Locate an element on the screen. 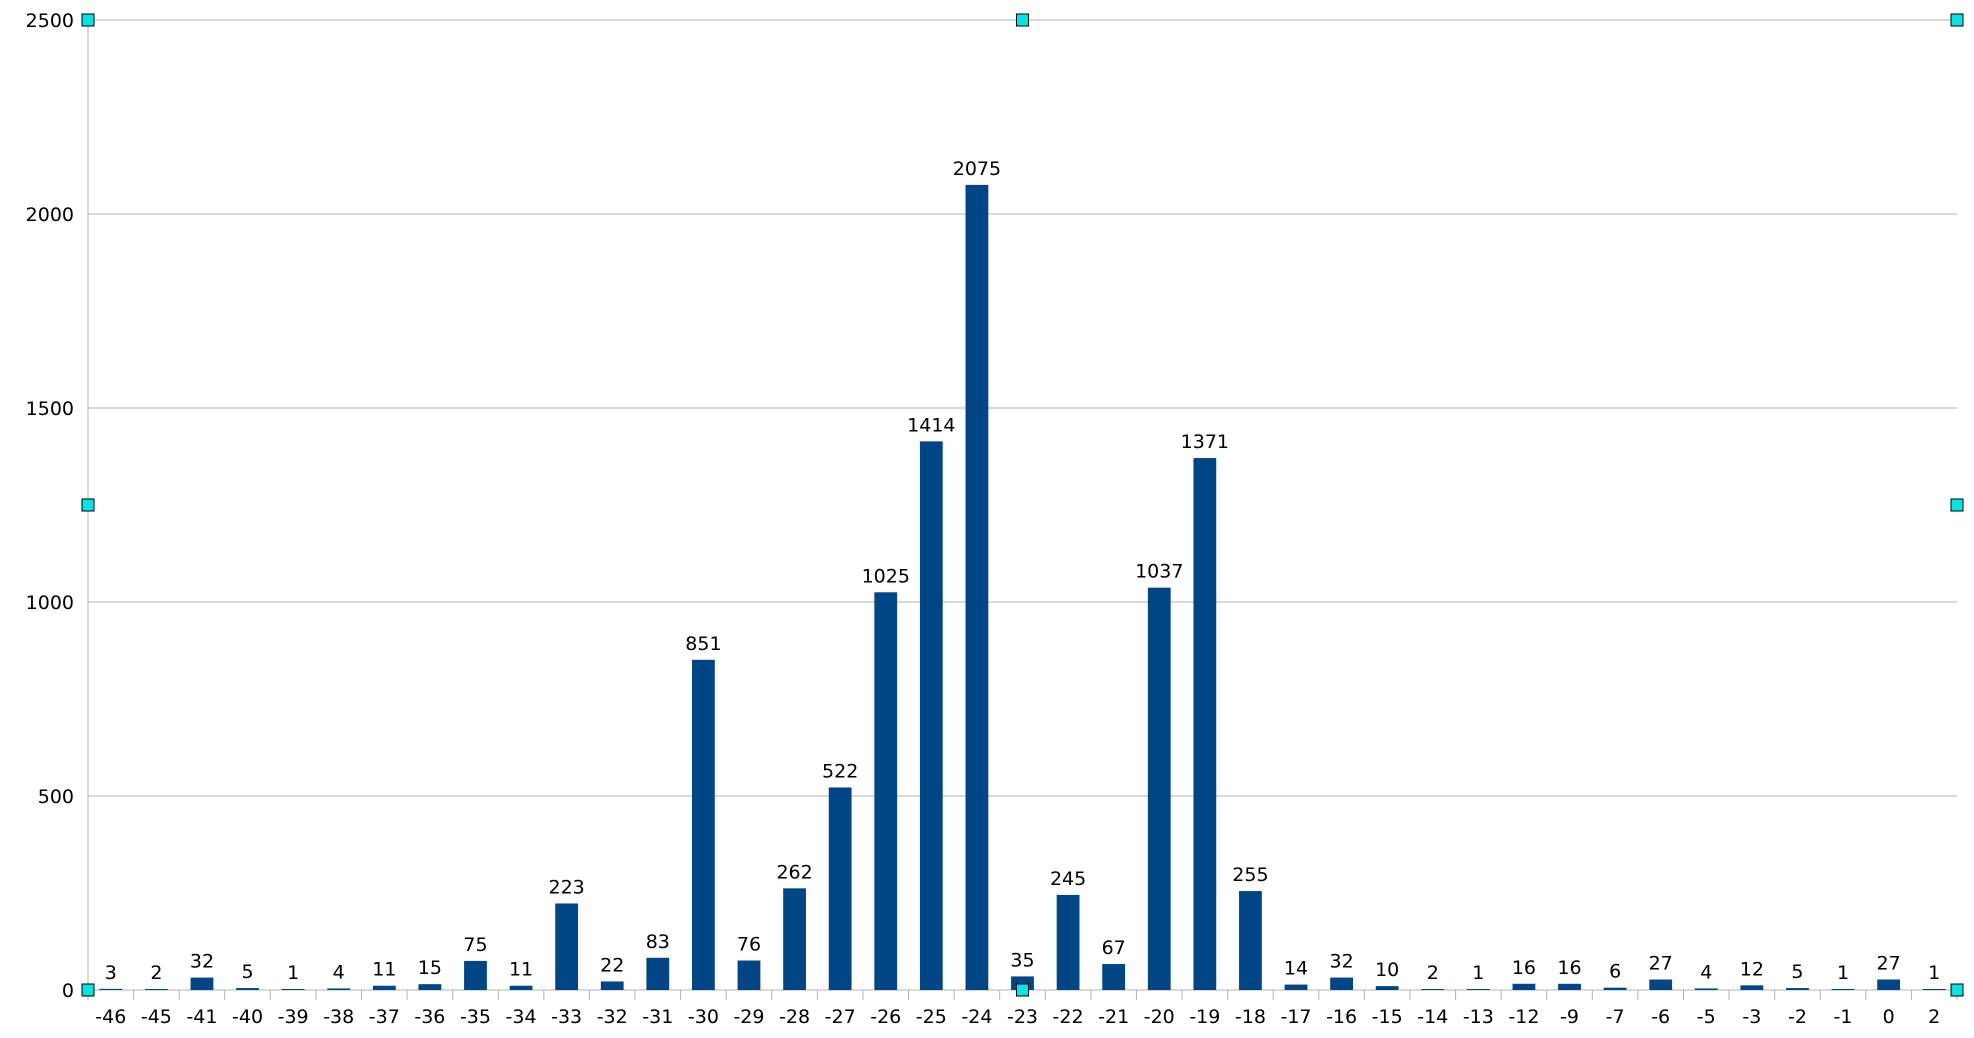 Image resolution: width=1974 pixels, height=1038 pixels. data-label: 11 is located at coordinates (521, 970).